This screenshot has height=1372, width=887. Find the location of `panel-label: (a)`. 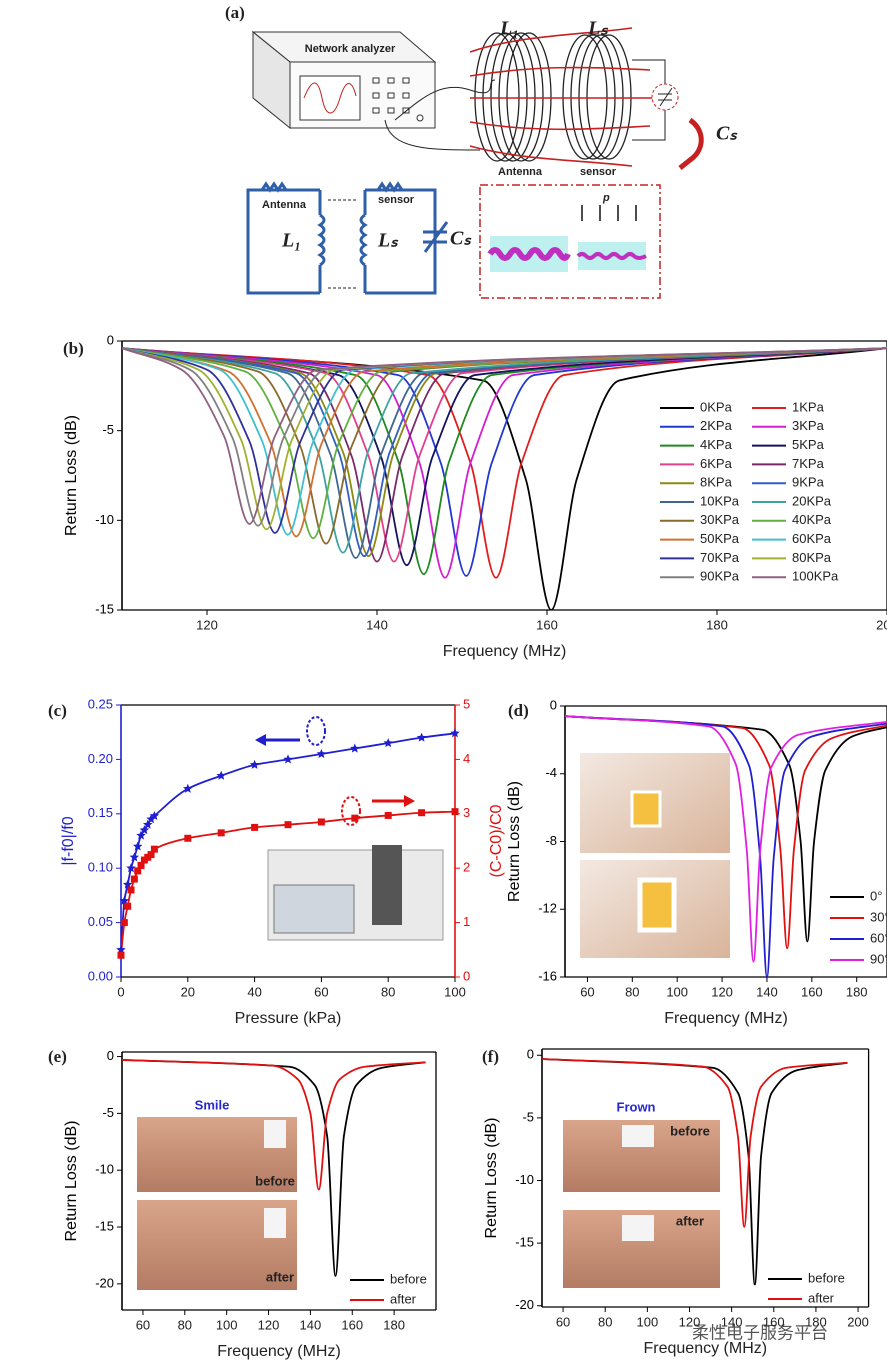

panel-label: (a) is located at coordinates (235, 12).